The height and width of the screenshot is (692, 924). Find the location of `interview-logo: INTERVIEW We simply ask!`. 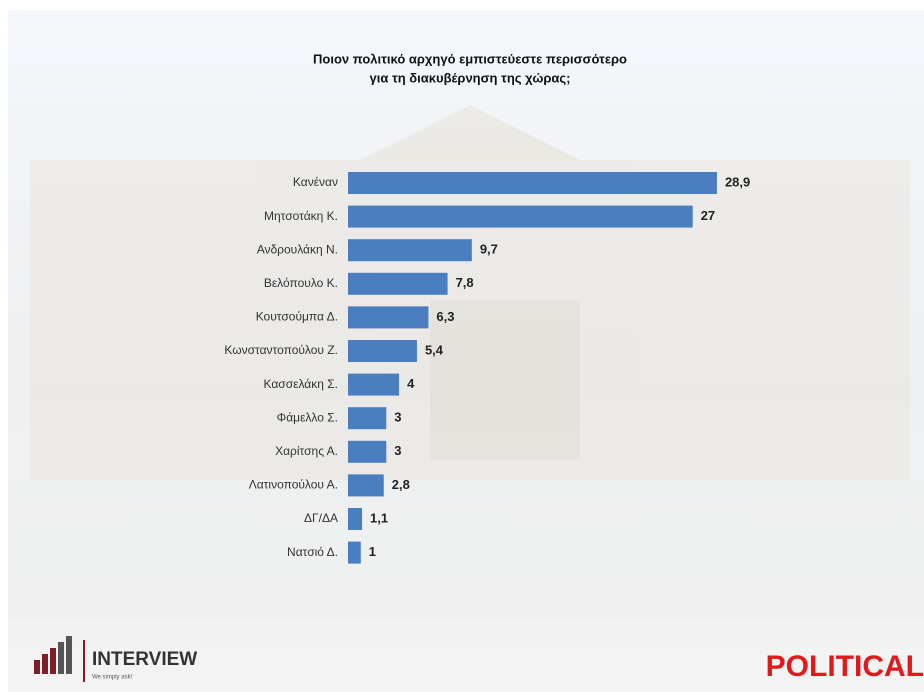

interview-logo: INTERVIEW We simply ask! is located at coordinates (115, 659).